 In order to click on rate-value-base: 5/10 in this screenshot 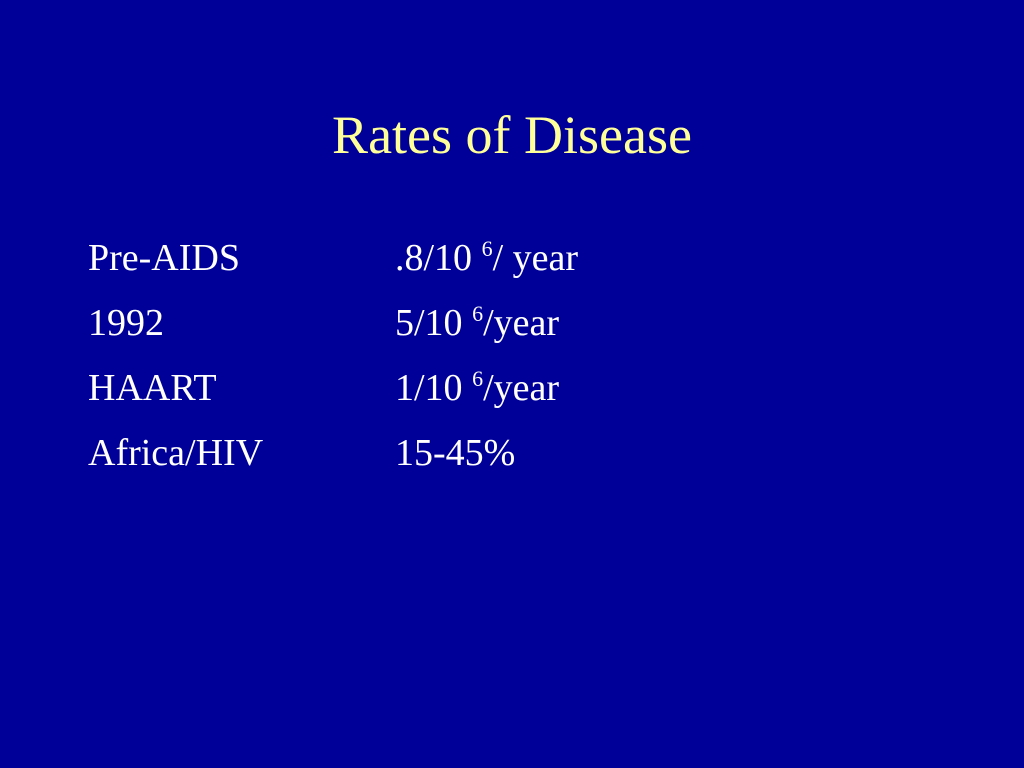, I will do `click(429, 323)`.